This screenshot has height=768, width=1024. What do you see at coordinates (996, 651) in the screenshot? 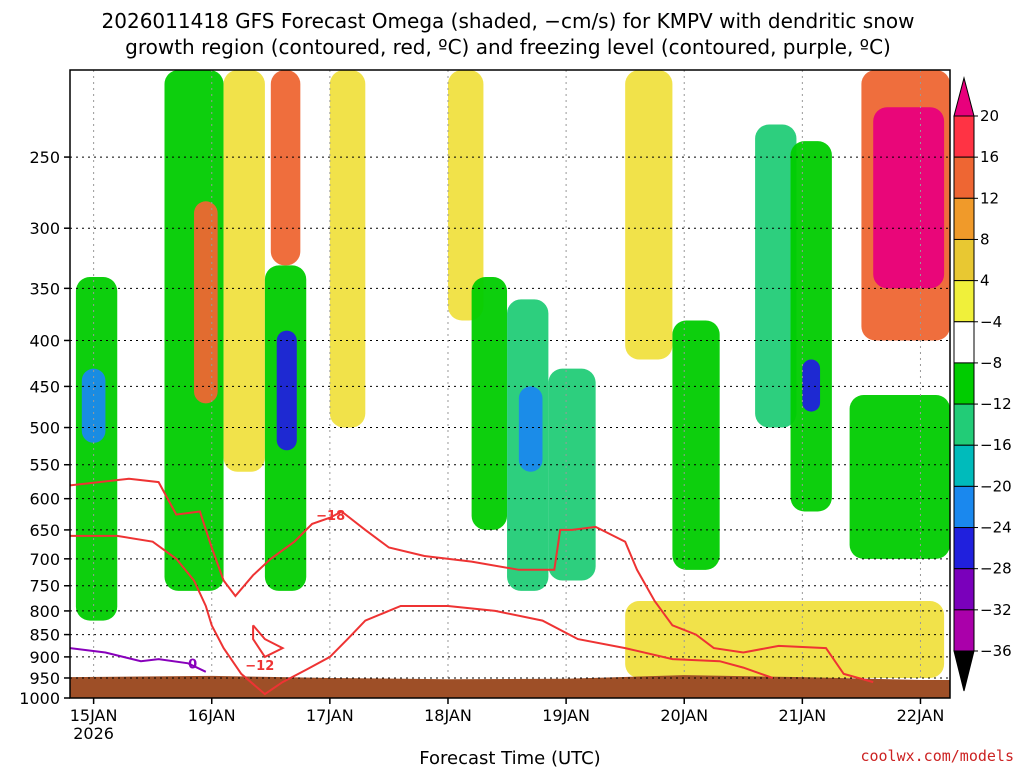
I see `colorbar-label-13: −36` at bounding box center [996, 651].